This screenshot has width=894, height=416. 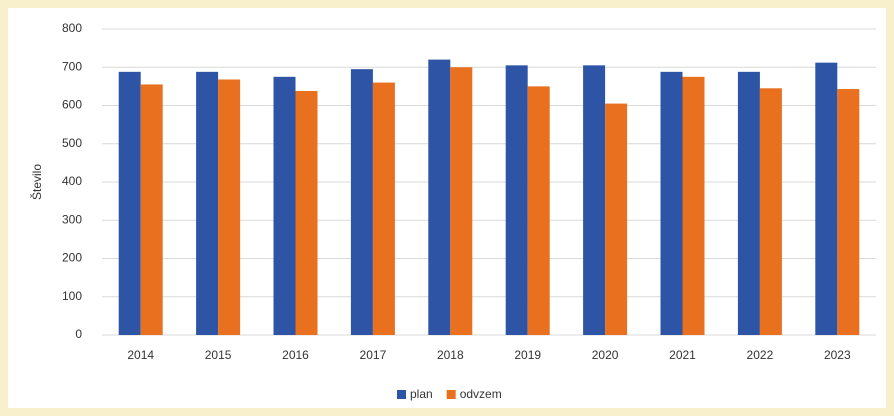 What do you see at coordinates (218, 355) in the screenshot?
I see `x-tick-label: 2015` at bounding box center [218, 355].